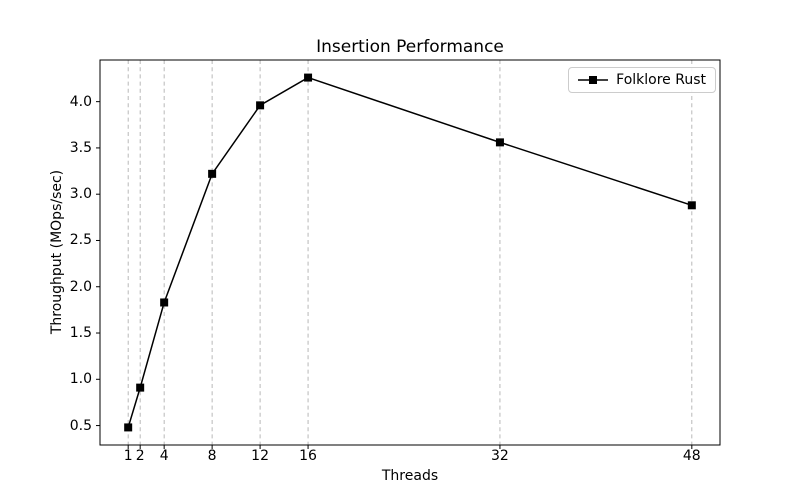  Describe the element at coordinates (80, 333) in the screenshot. I see `y-tick-label: 1.5` at that location.